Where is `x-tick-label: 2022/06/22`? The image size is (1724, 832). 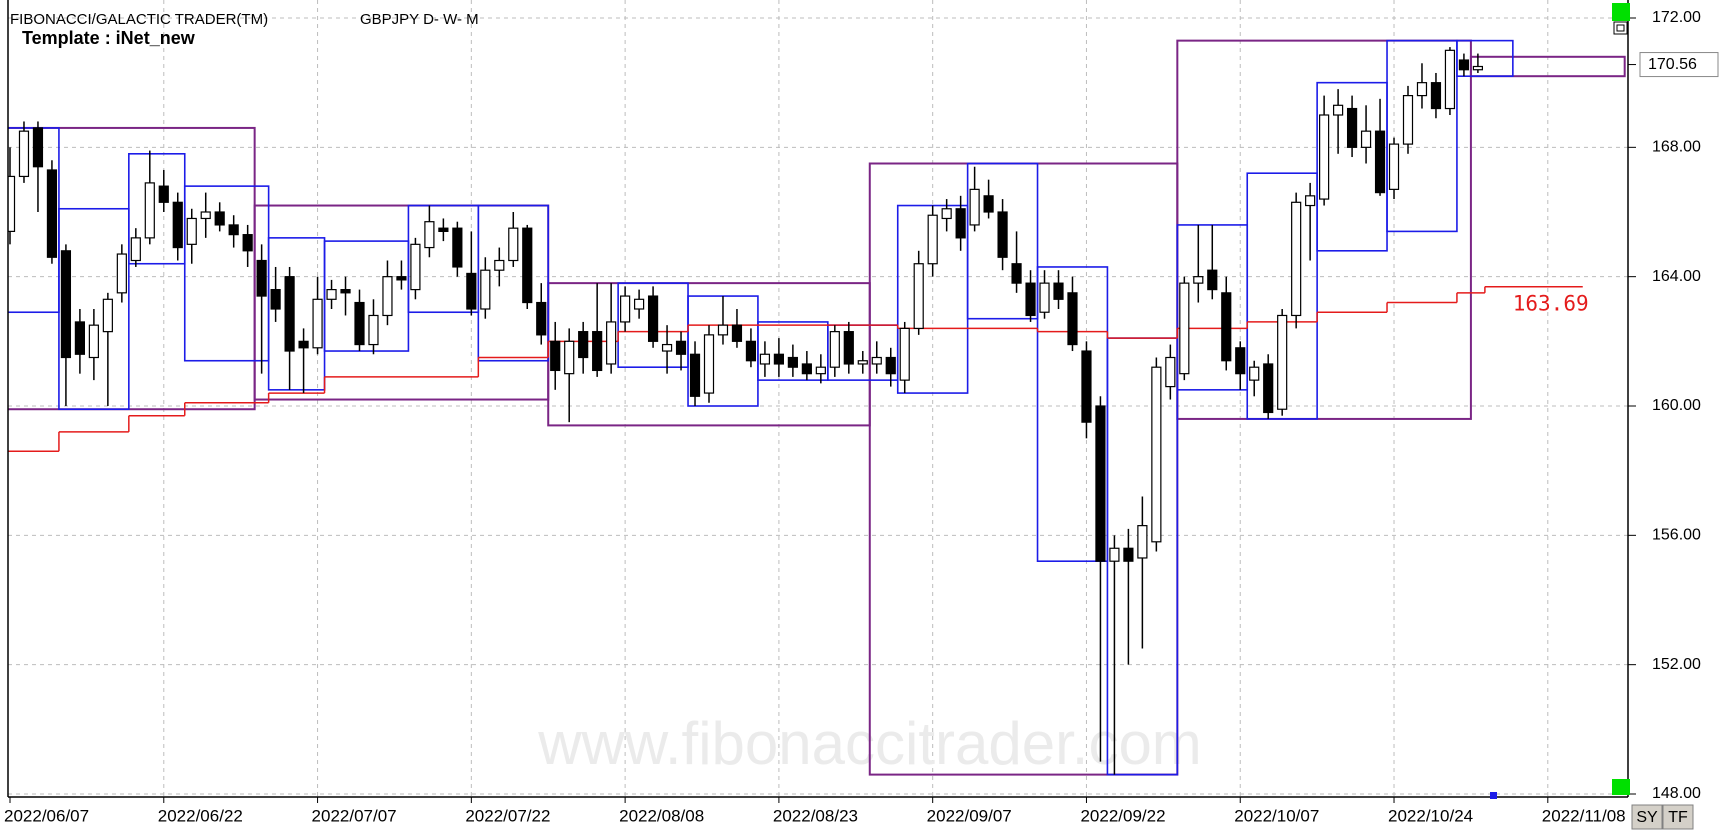 x-tick-label: 2022/06/22 is located at coordinates (200, 815).